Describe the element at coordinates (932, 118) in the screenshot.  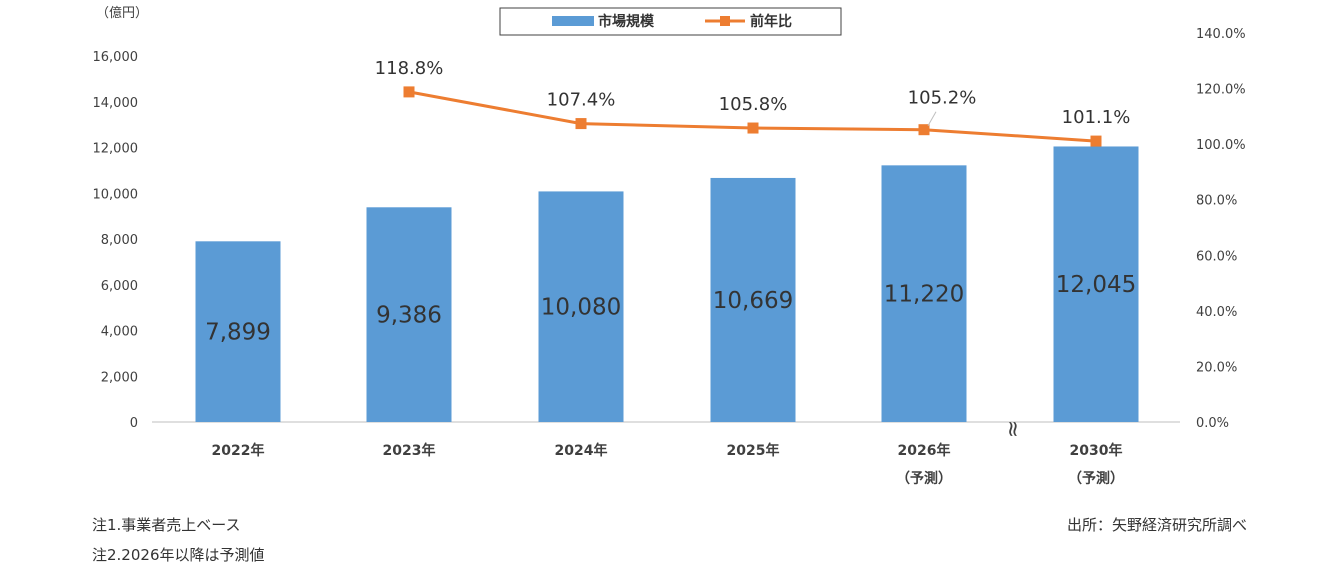
I see `data-label-leader` at that location.